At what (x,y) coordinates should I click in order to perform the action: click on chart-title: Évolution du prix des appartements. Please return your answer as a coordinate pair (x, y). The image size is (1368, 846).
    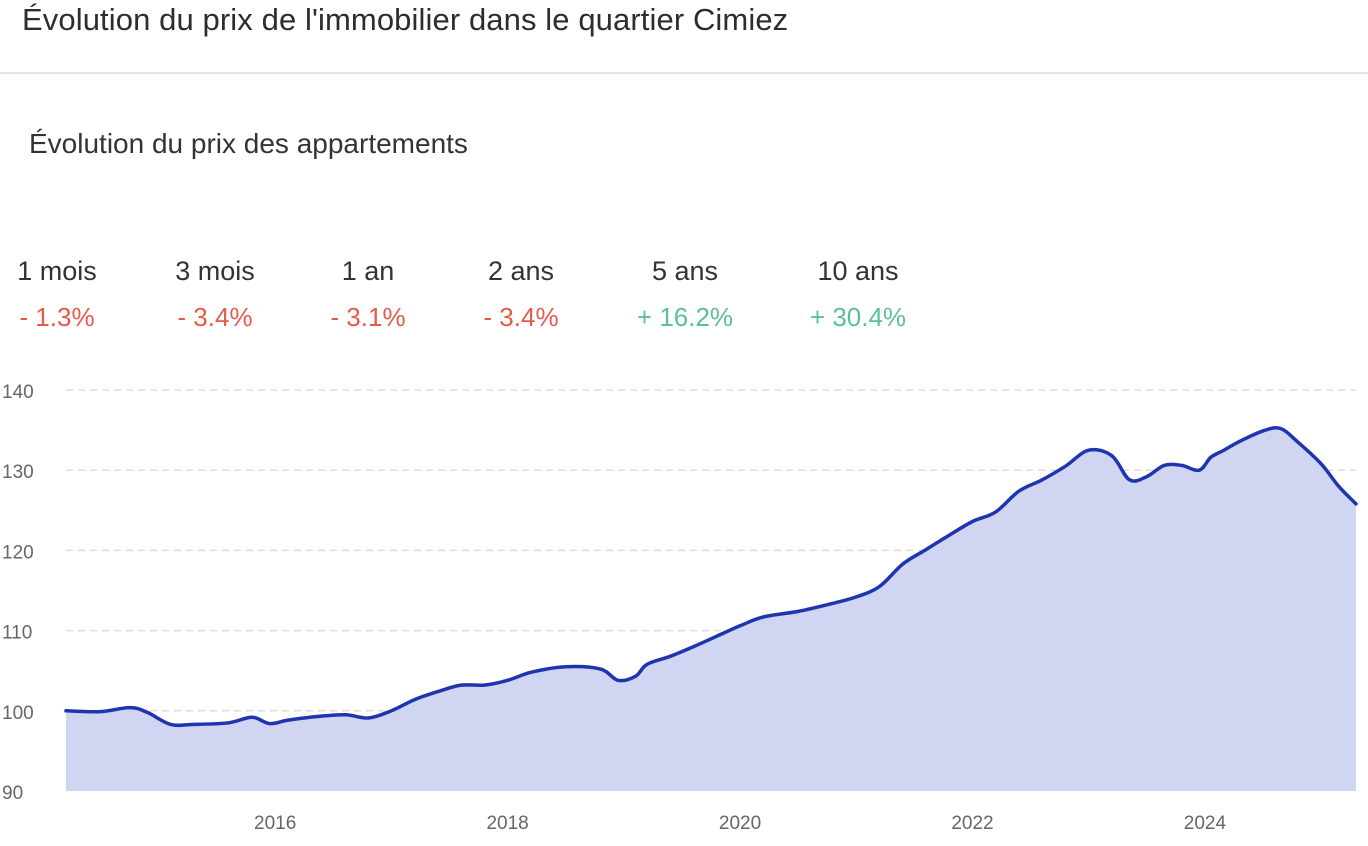
    Looking at the image, I should click on (248, 143).